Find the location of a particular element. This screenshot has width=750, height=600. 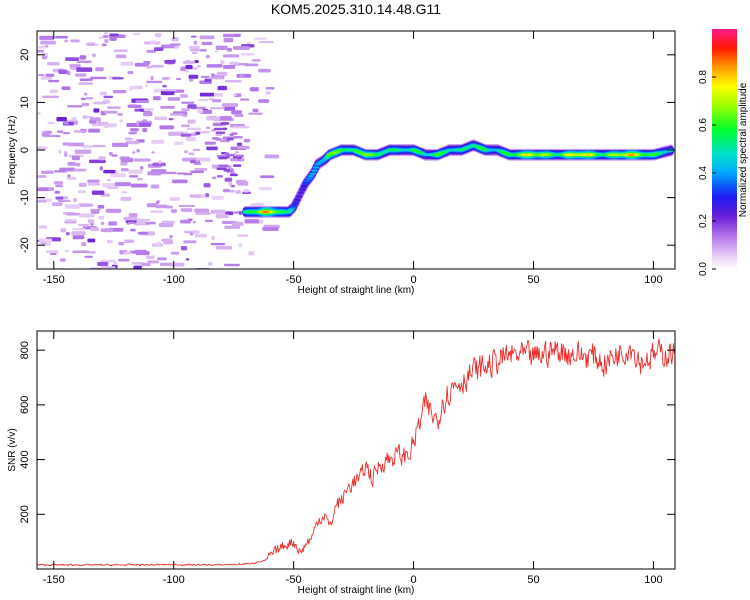

colorbar-tick-label: 0.8 is located at coordinates (703, 77).